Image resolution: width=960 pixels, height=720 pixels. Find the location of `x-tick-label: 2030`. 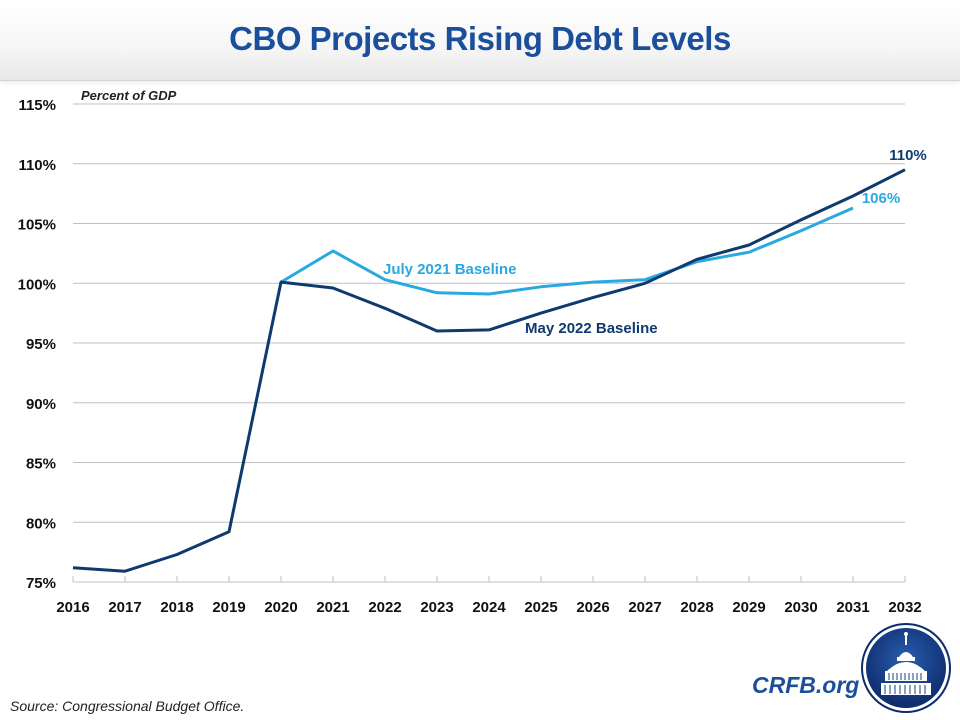

x-tick-label: 2030 is located at coordinates (800, 607).